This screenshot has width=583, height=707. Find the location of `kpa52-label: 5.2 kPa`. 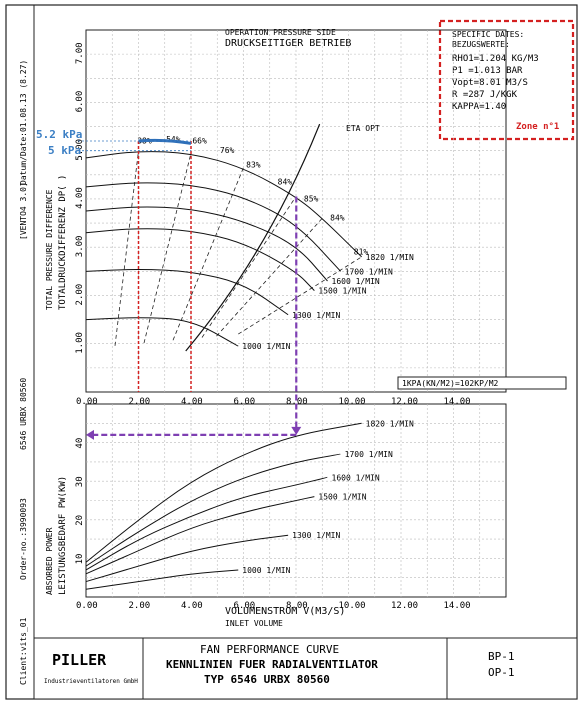

kpa52-label: 5.2 kPa is located at coordinates (59, 134).